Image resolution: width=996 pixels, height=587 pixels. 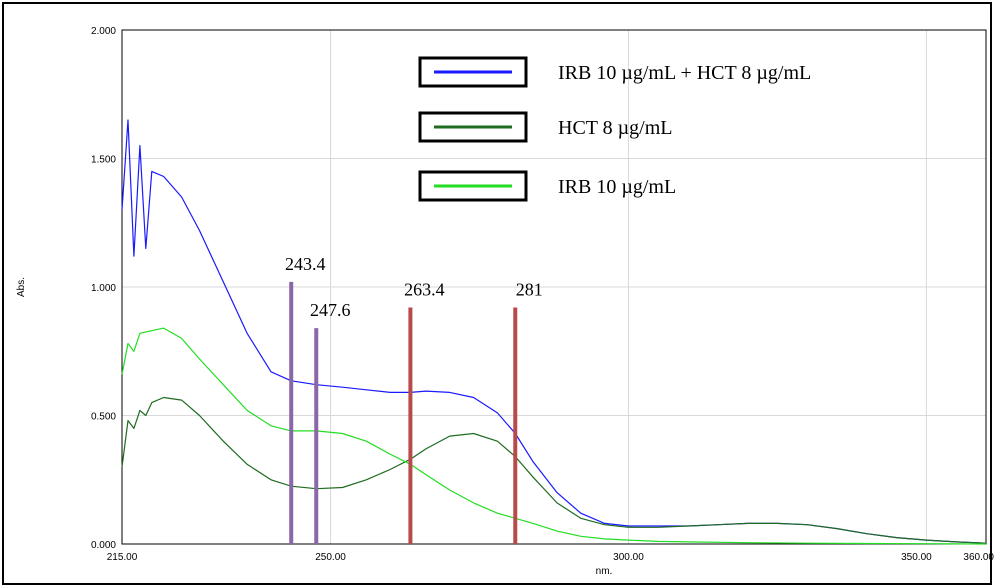 I want to click on marker-layer: 243.4 247.6 263.4 281, so click(x=414, y=399).